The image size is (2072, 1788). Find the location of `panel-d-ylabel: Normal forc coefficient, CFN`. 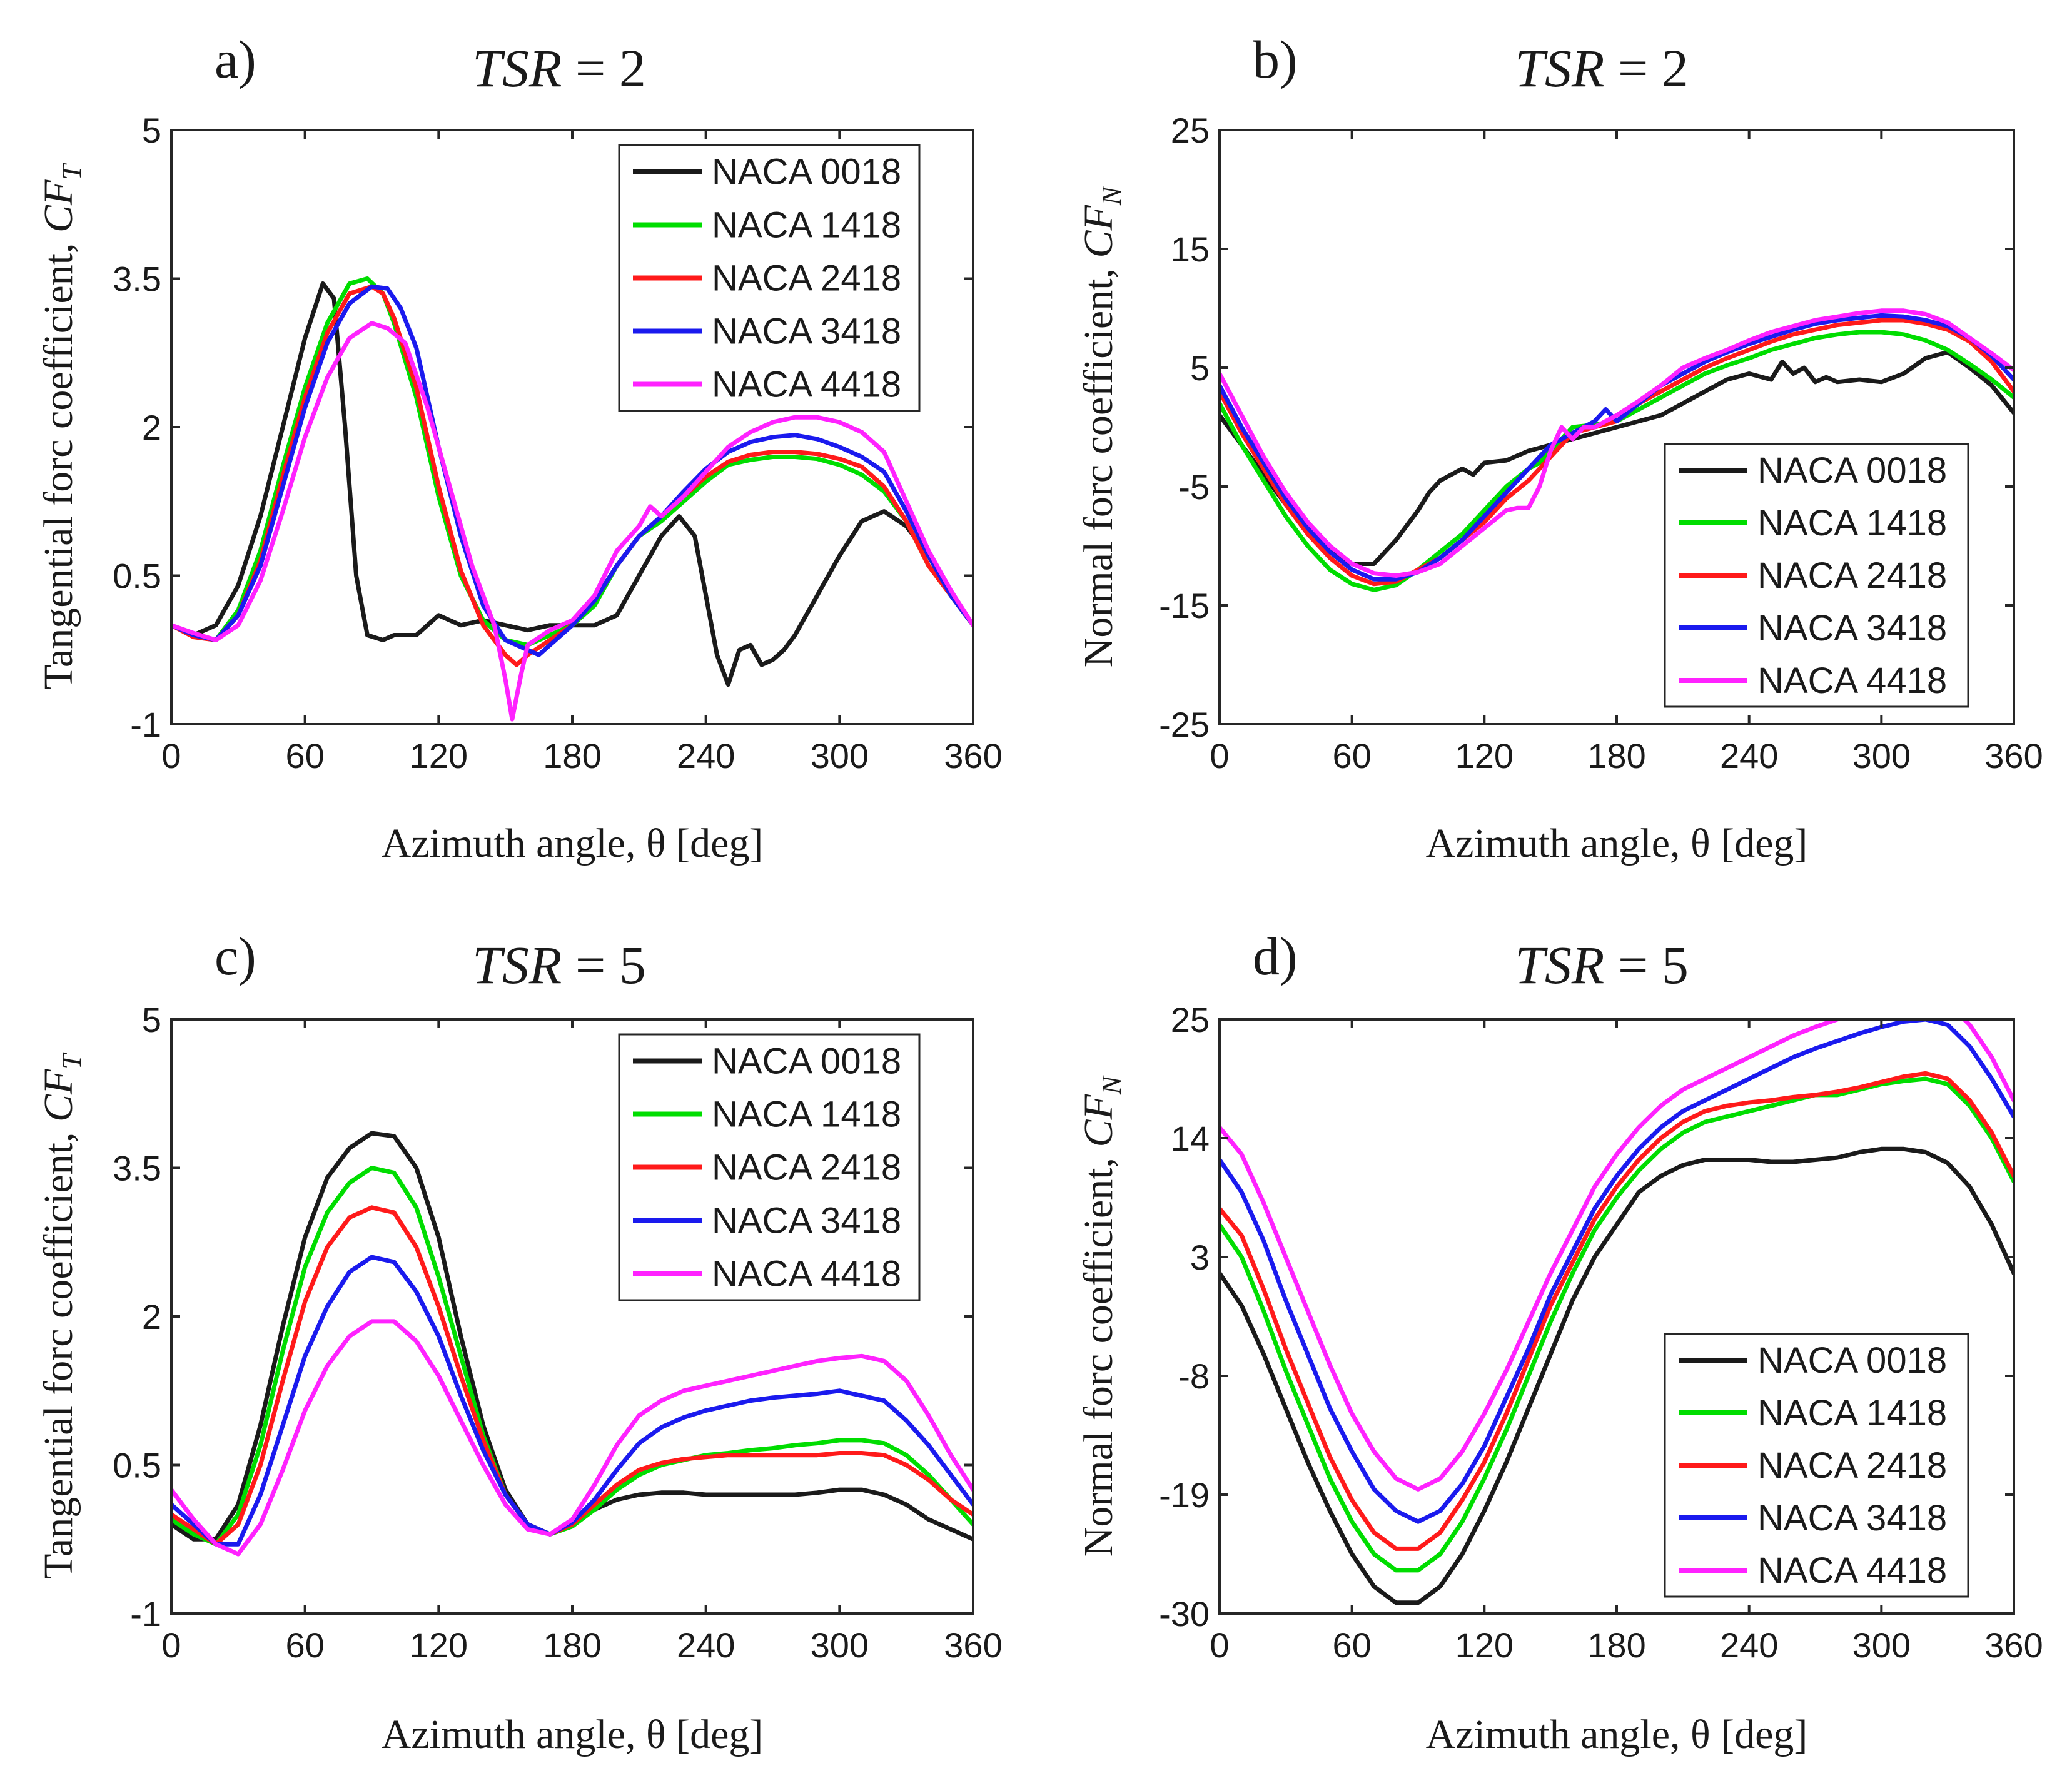

panel-d-ylabel: Normal forc coefficient, CFN is located at coordinates (1101, 1315).